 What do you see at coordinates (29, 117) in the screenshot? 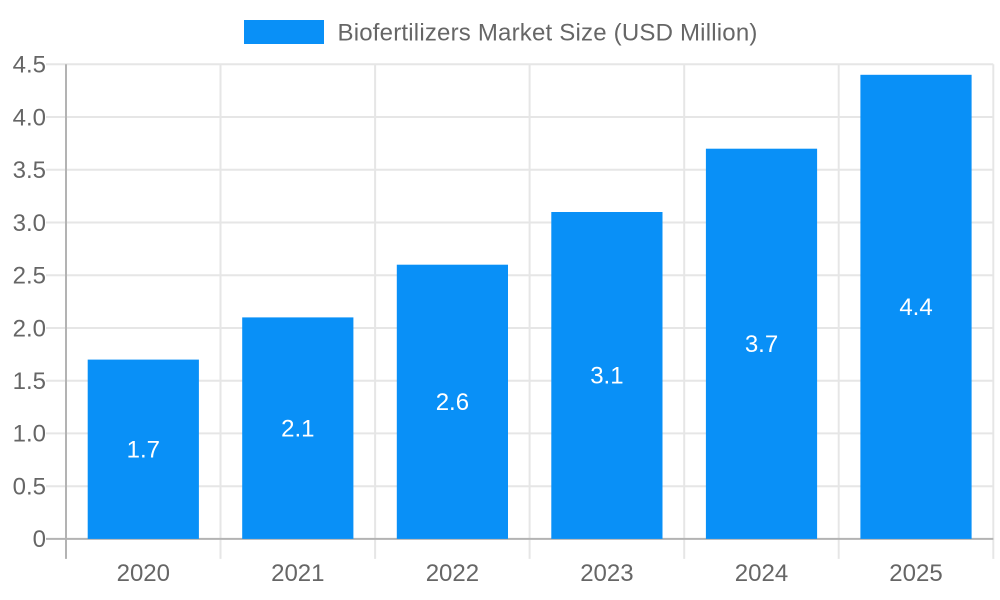
I see `svg-text: 4.0` at bounding box center [29, 117].